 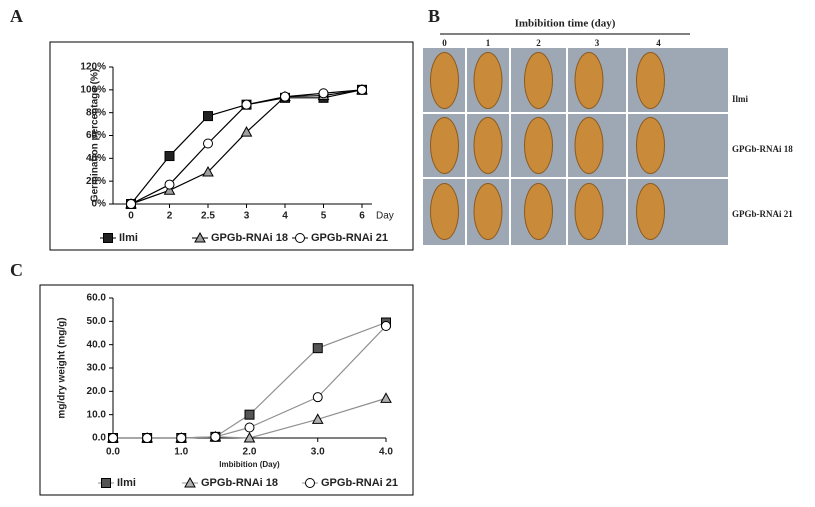 I want to click on y-tick-label: 100%, so click(x=93, y=89).